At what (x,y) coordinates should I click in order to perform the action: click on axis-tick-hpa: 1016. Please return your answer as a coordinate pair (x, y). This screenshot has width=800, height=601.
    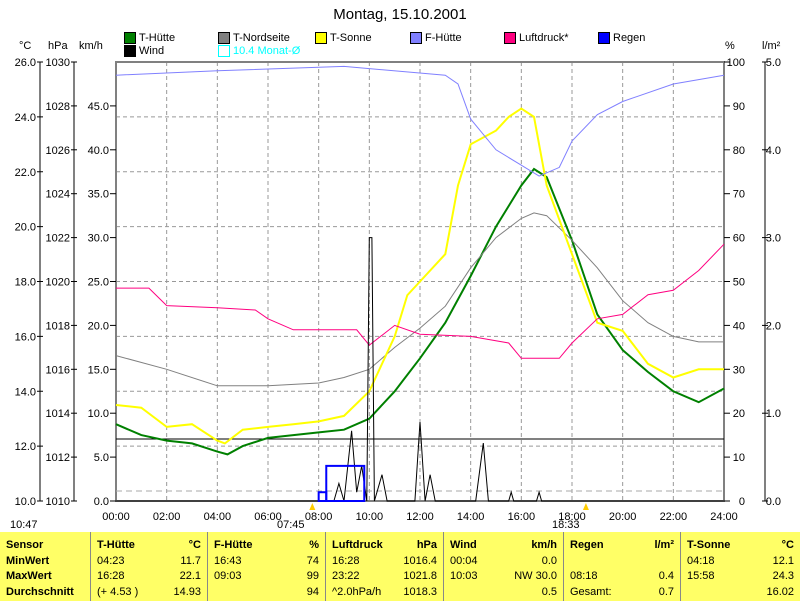
    Looking at the image, I should click on (58, 370).